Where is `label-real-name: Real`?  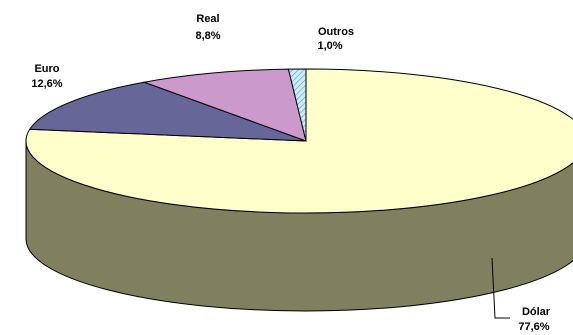 label-real-name: Real is located at coordinates (207, 19).